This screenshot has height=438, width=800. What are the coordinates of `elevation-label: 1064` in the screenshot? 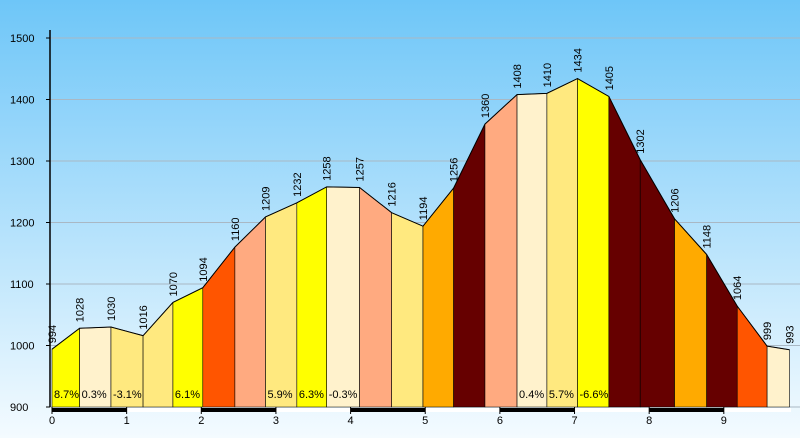 It's located at (738, 288).